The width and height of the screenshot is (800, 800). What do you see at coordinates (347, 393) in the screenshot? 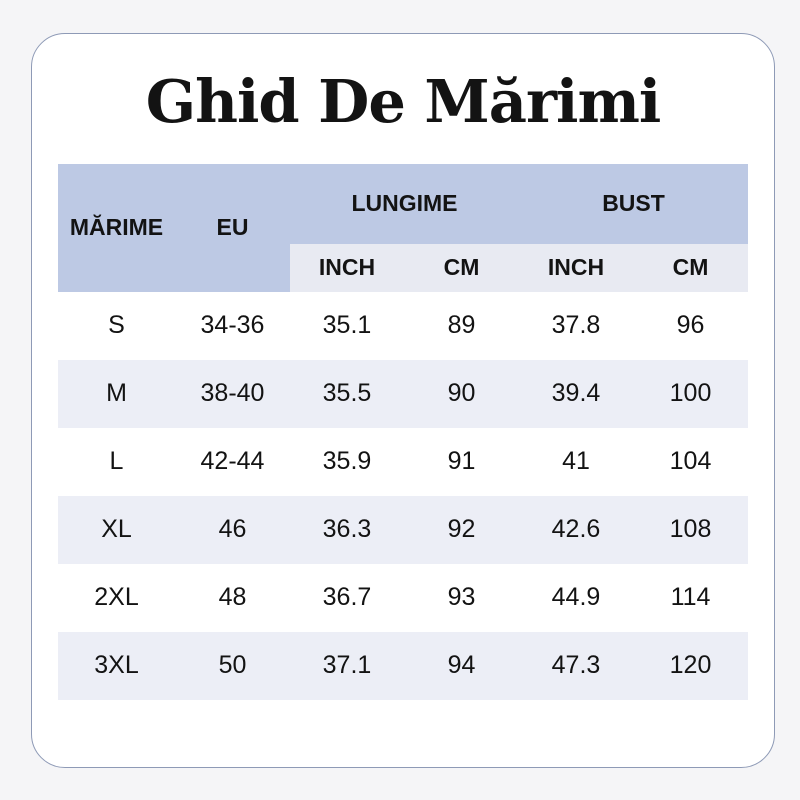
I see `table-cell: 35.5` at bounding box center [347, 393].